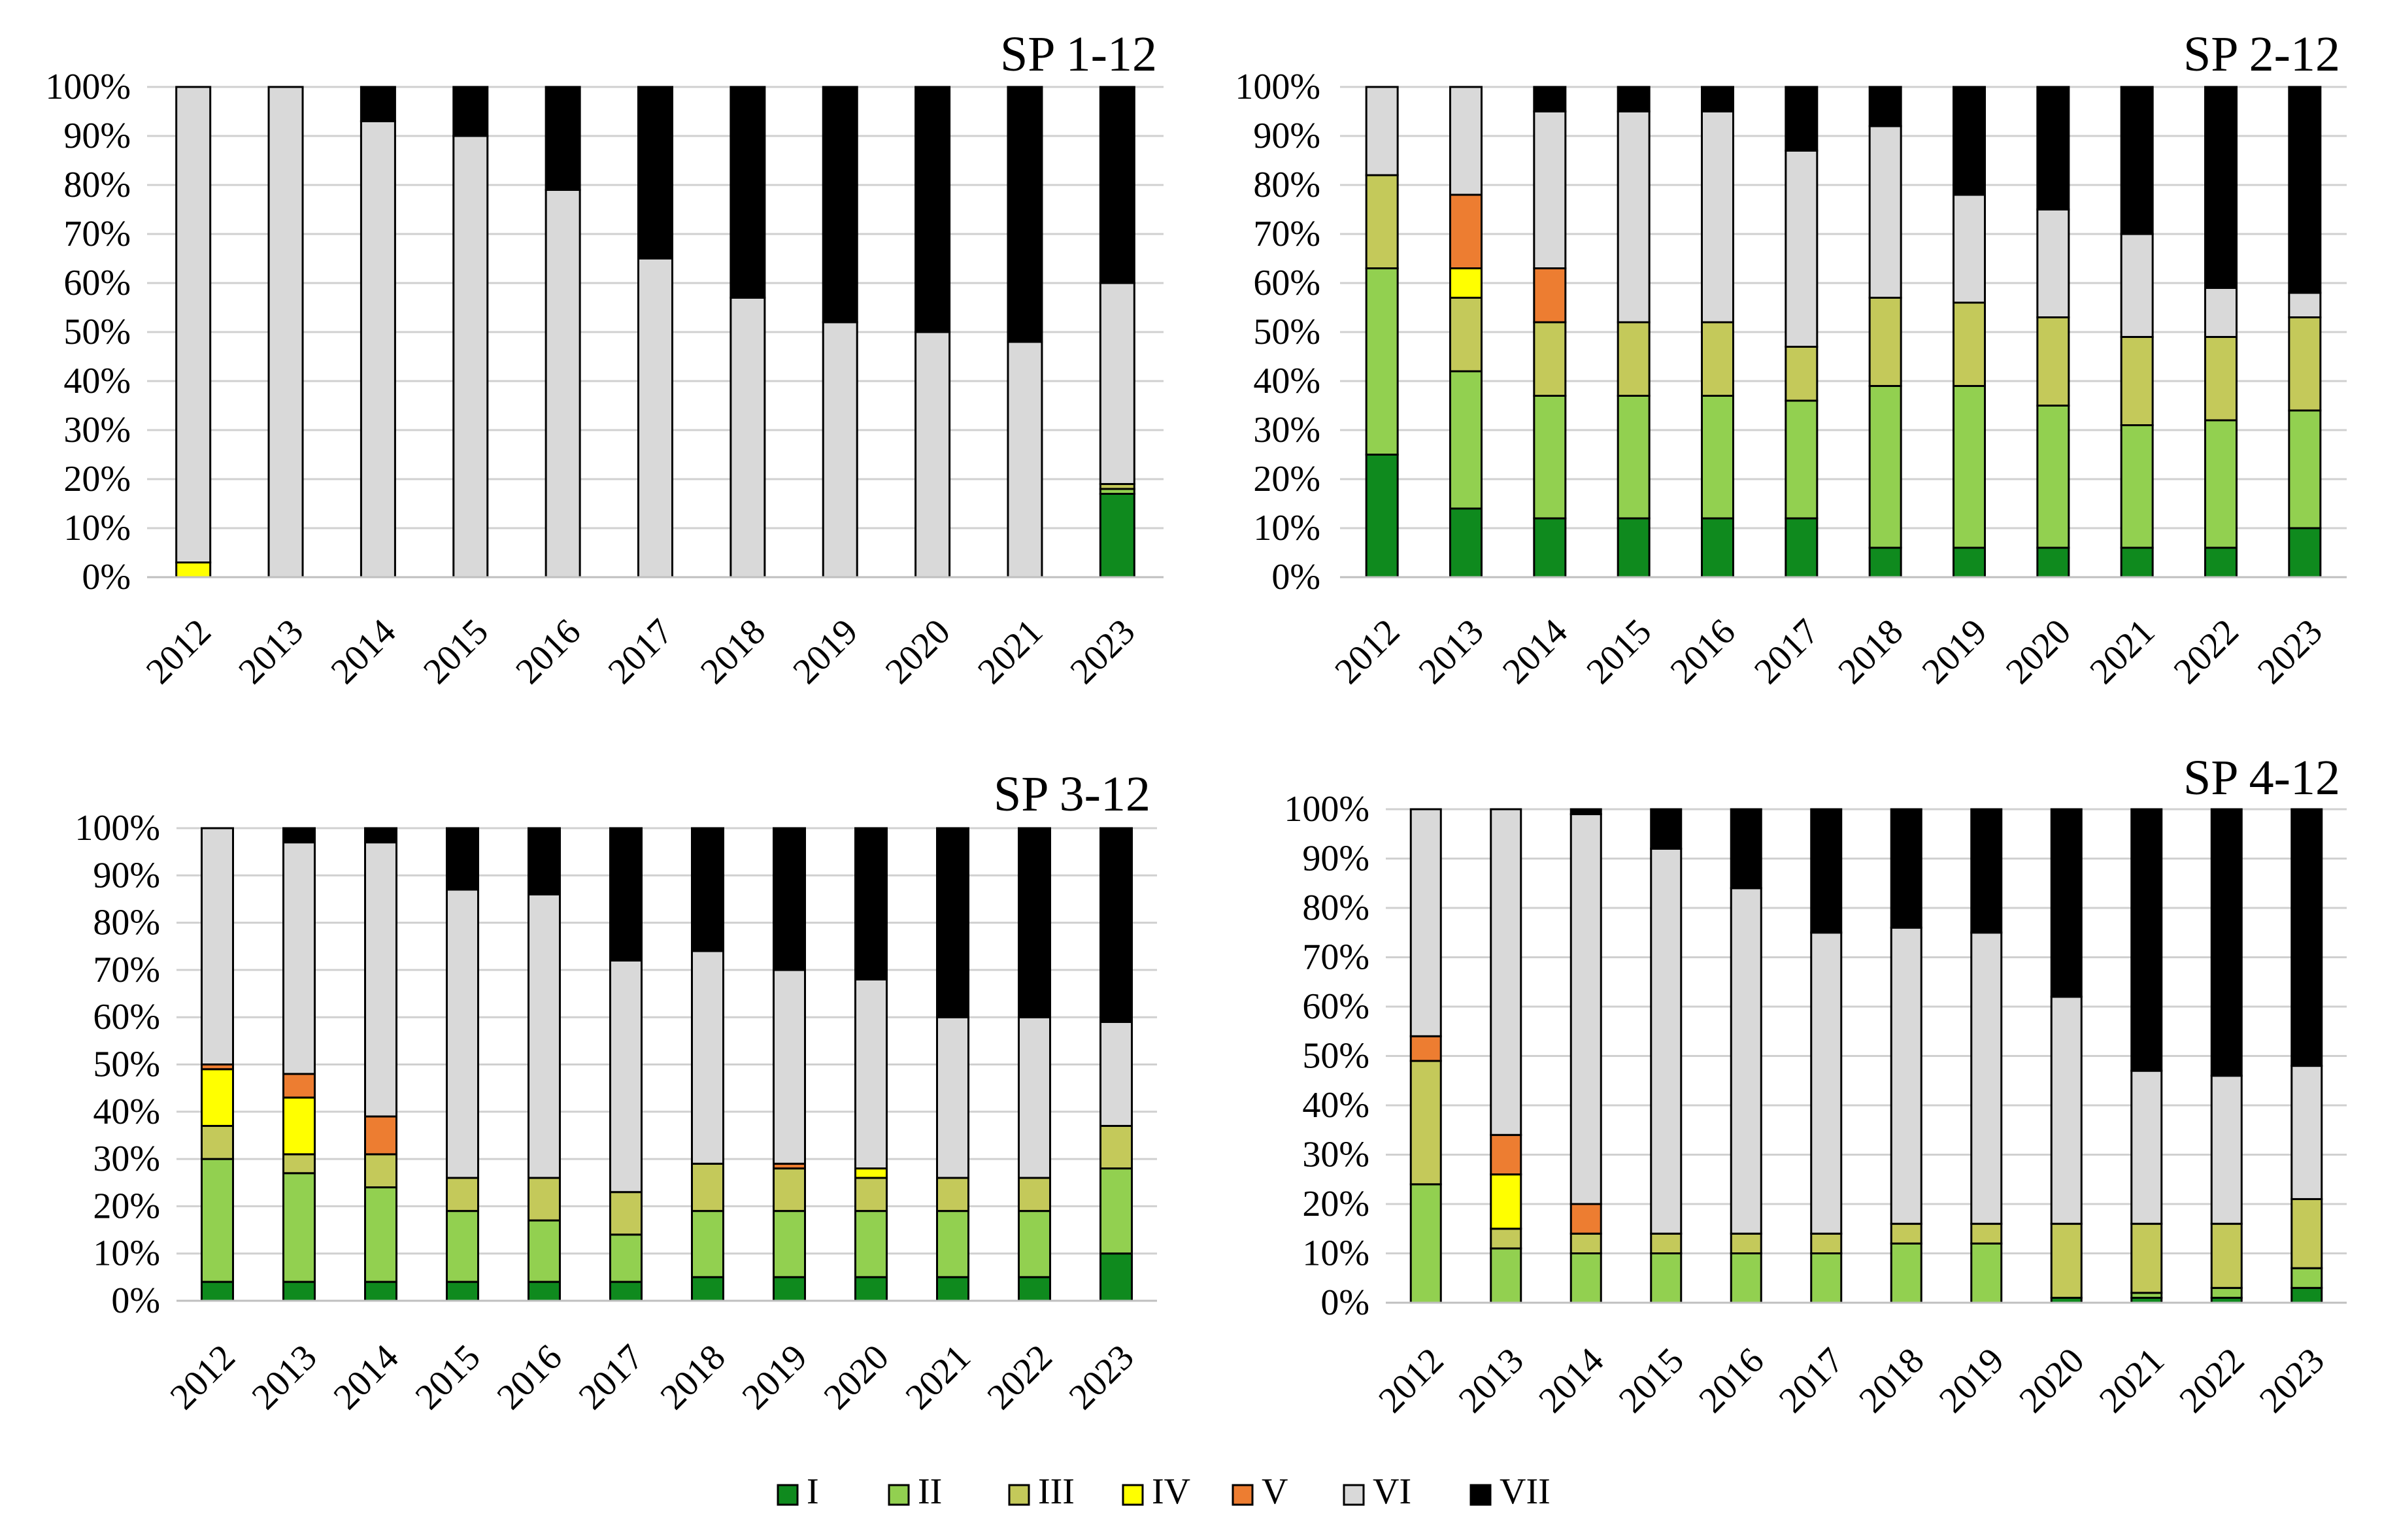 The image size is (2382, 1540). What do you see at coordinates (1275, 1491) in the screenshot?
I see `legend-label-V: V` at bounding box center [1275, 1491].